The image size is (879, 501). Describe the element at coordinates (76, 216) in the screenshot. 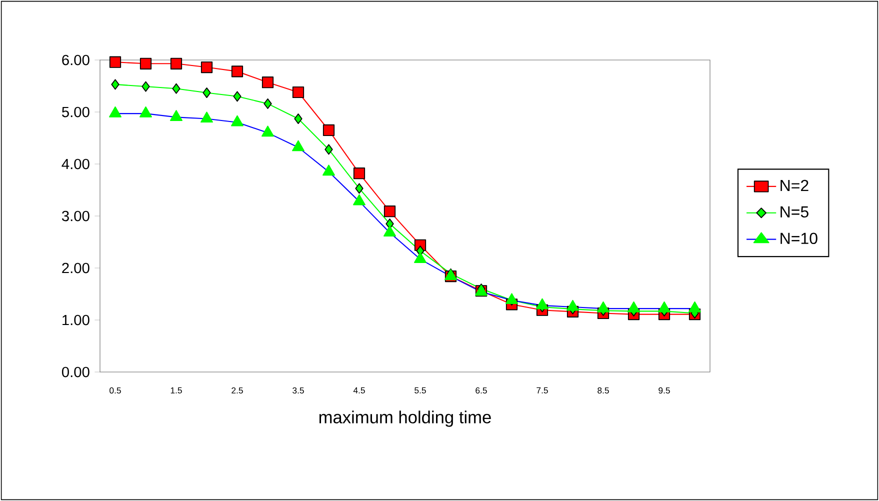

I see `y-tick-label: 3.00` at that location.